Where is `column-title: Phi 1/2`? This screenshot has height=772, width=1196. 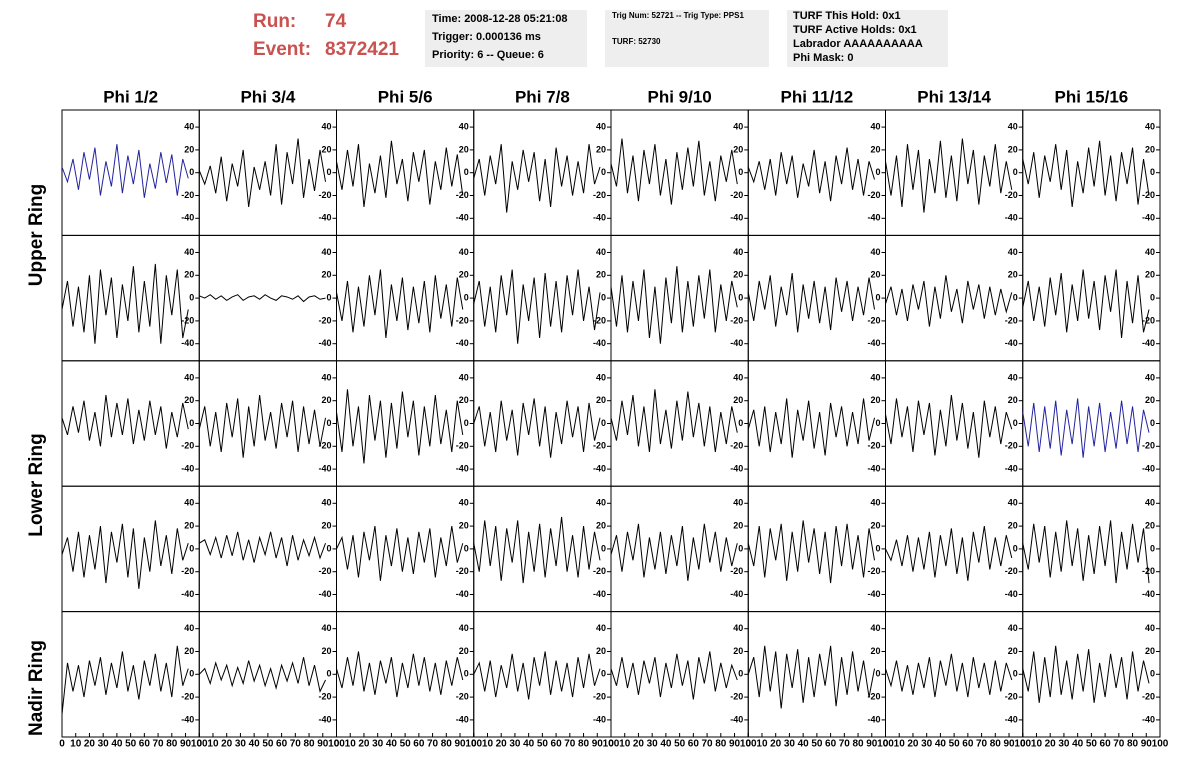
column-title: Phi 1/2 is located at coordinates (130, 96).